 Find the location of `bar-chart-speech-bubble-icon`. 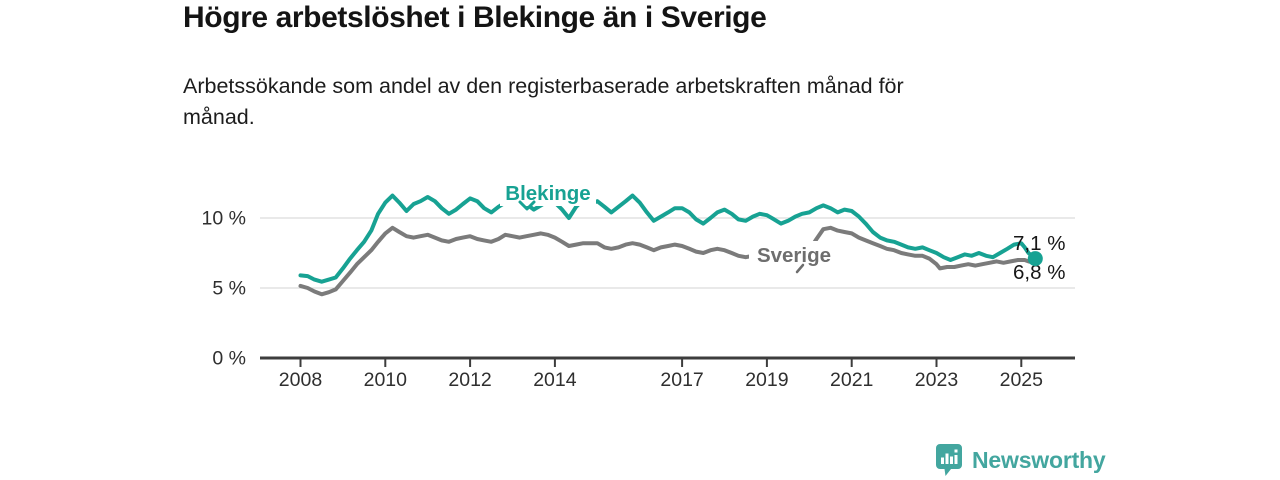

bar-chart-speech-bubble-icon is located at coordinates (949, 460).